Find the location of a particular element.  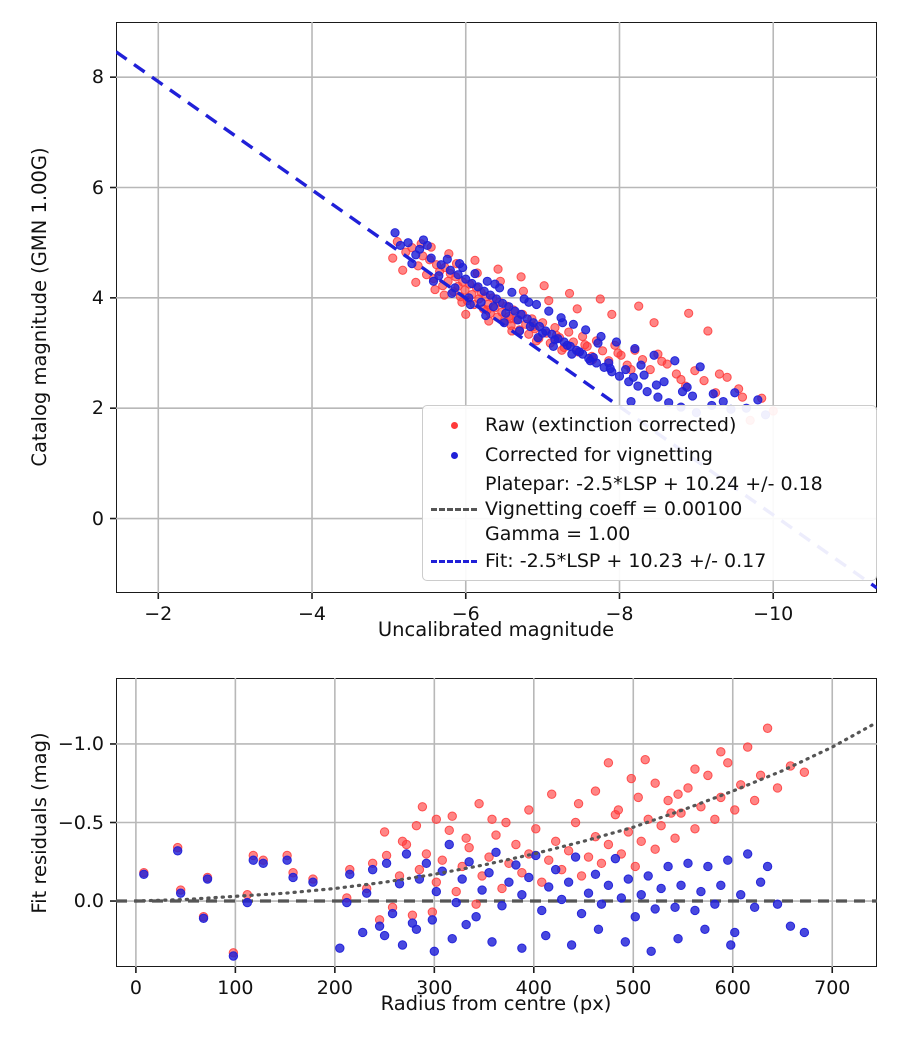

legend-label-fit: Fit: -2.5*LSP + 10.23 +/- 0.17 is located at coordinates (626, 561).